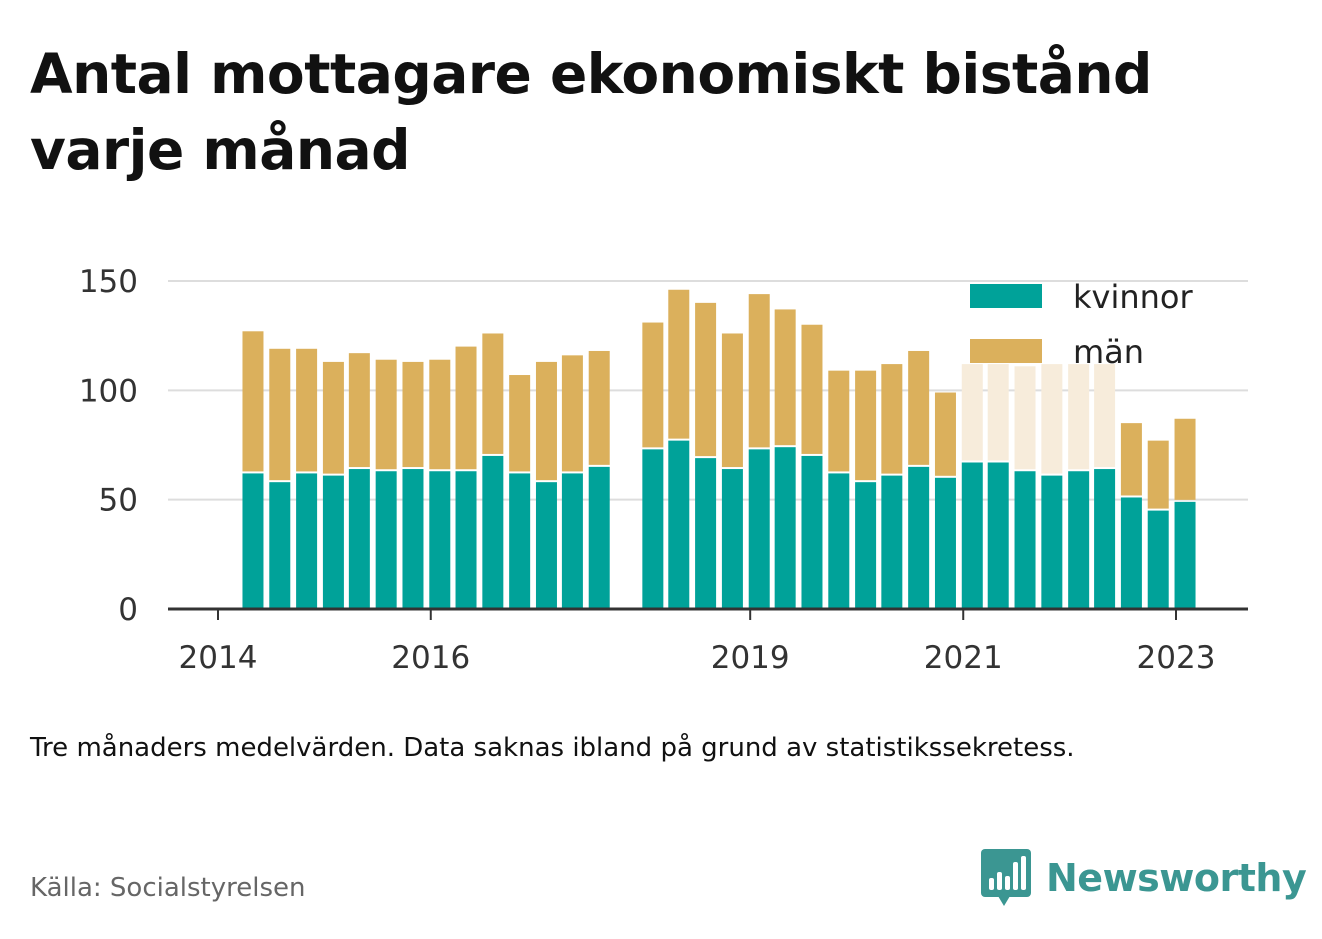  What do you see at coordinates (1006, 877) in the screenshot?
I see `bar-chart-speech-bubble-icon` at bounding box center [1006, 877].